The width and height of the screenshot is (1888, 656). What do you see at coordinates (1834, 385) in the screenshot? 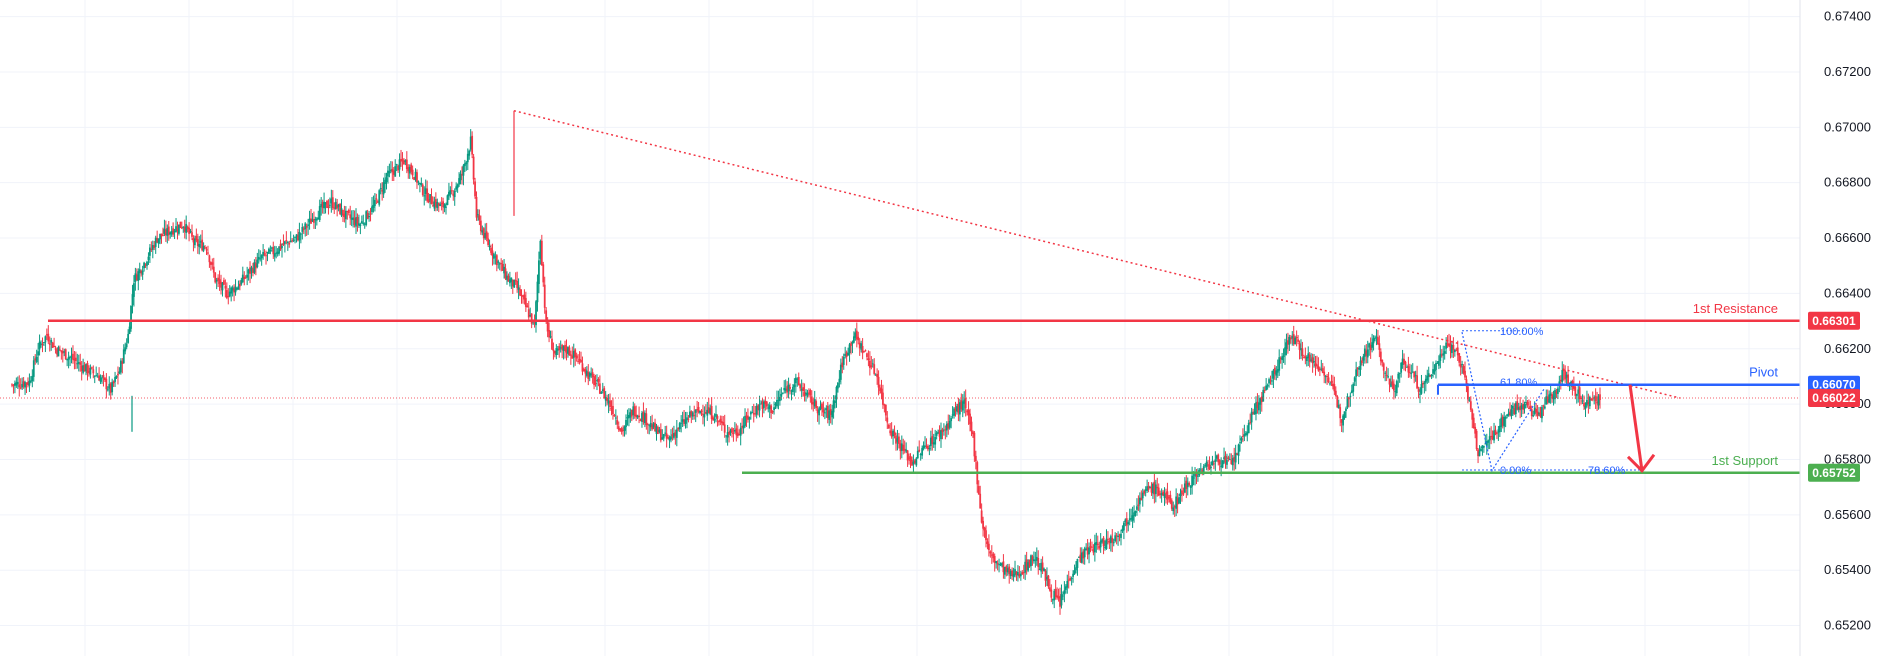
I see `price-tag-text-pivot: 0.66070` at bounding box center [1834, 385].